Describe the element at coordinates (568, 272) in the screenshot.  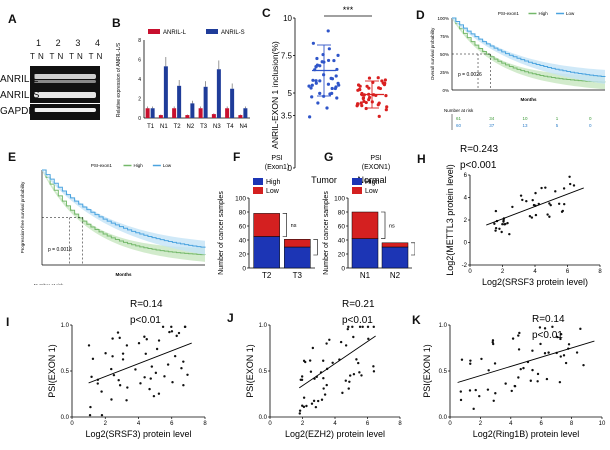
I see `x-tick-label: 6` at that location.